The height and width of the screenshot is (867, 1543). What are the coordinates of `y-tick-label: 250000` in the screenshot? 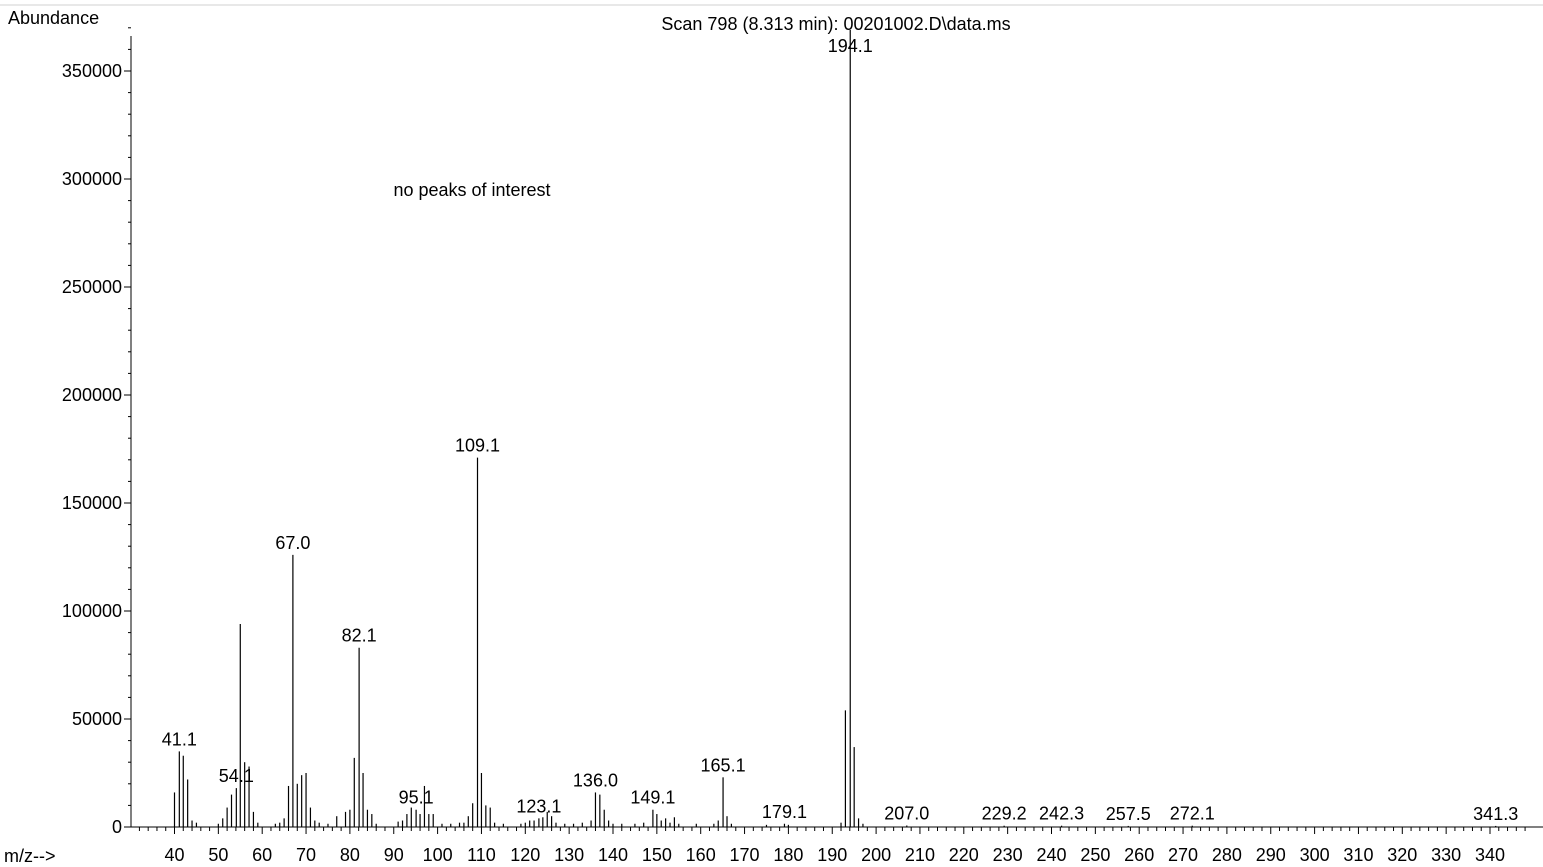 It's located at (92, 287).